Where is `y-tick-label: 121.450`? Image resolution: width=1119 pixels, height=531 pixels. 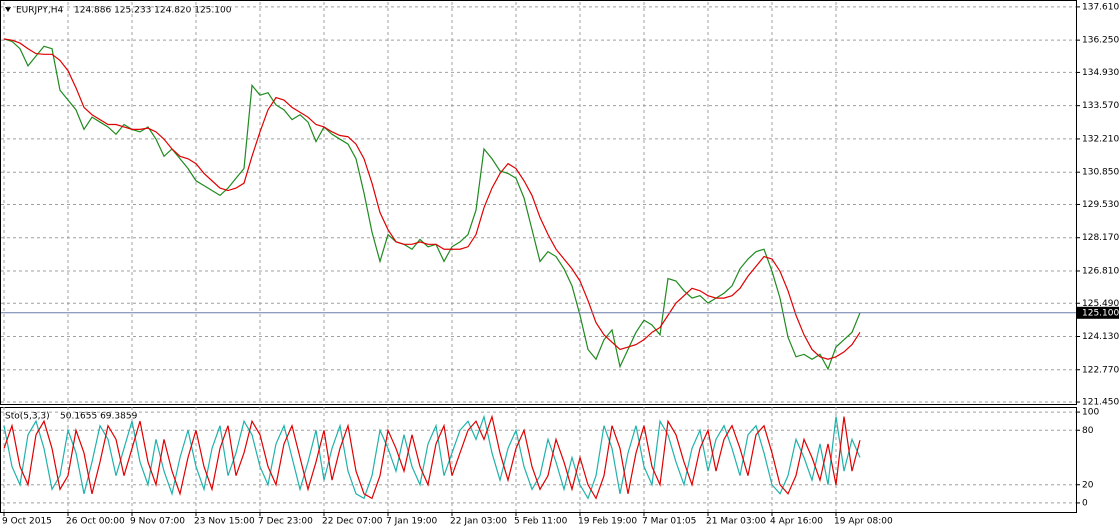
y-tick-label: 121.450 is located at coordinates (1100, 403).